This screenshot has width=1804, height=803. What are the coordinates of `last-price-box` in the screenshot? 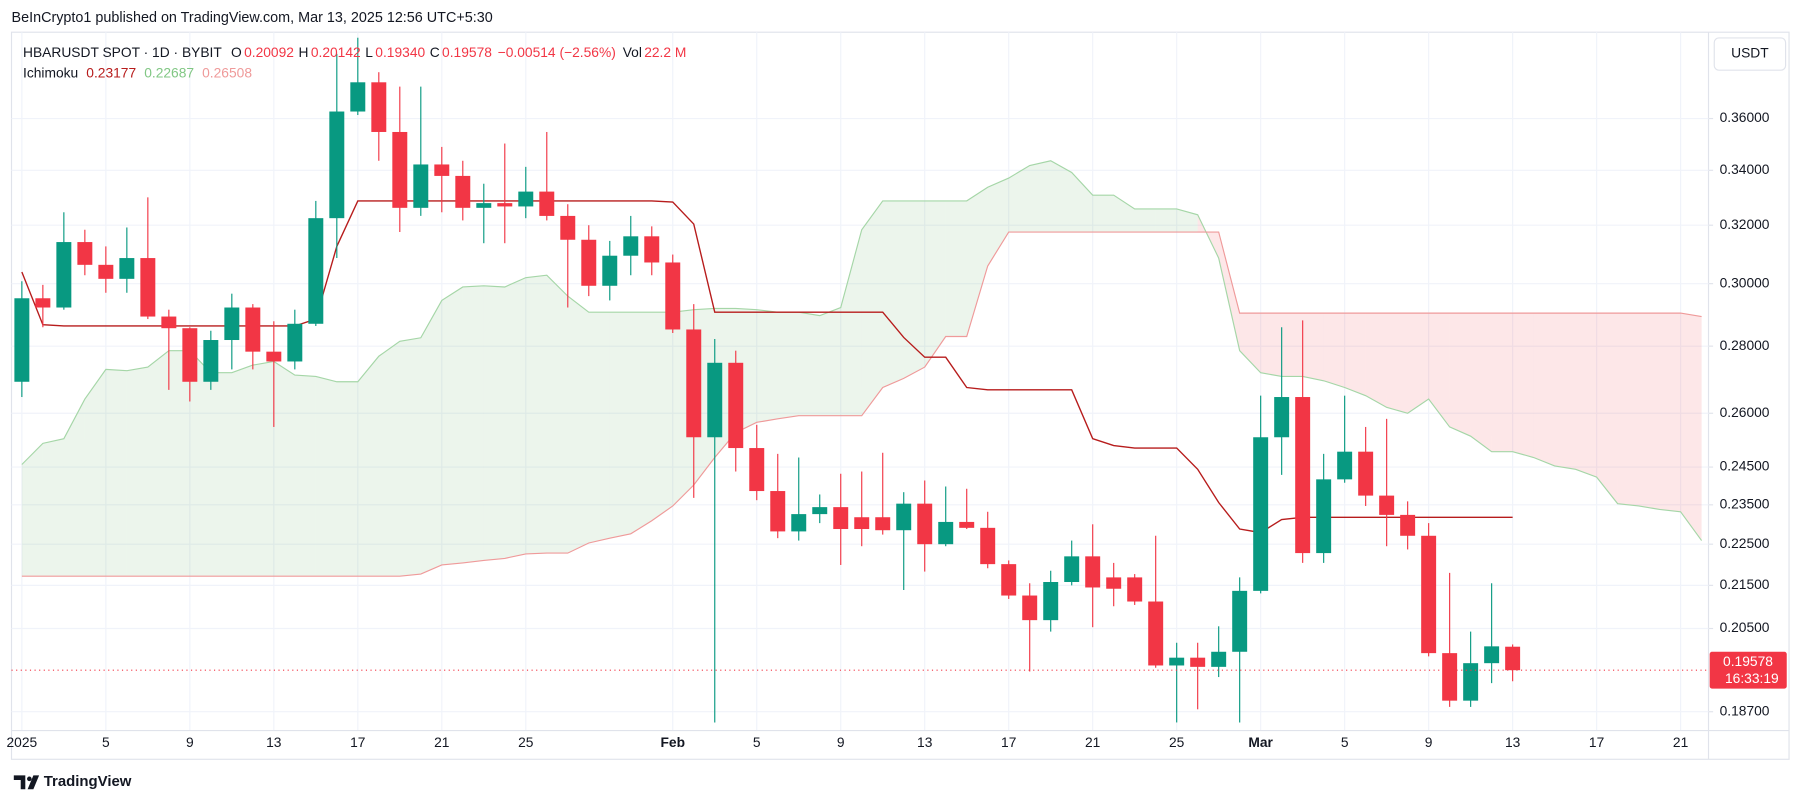 It's located at (1748, 670).